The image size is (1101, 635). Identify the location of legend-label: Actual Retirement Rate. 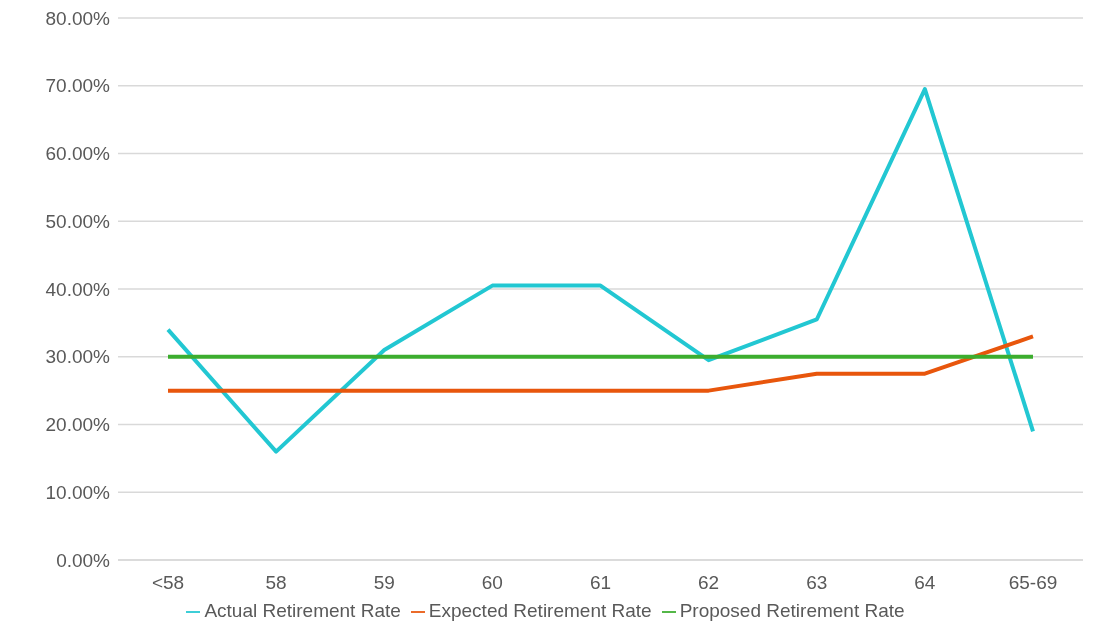
(302, 610).